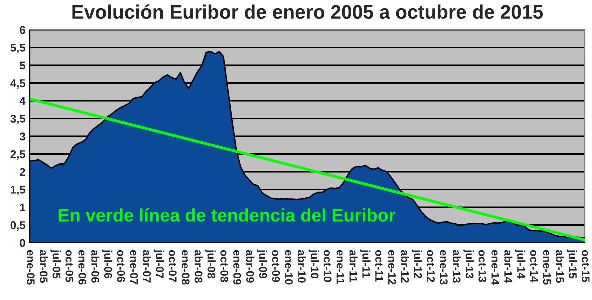  I want to click on x-tick-label: jul-05, so click(55, 264).